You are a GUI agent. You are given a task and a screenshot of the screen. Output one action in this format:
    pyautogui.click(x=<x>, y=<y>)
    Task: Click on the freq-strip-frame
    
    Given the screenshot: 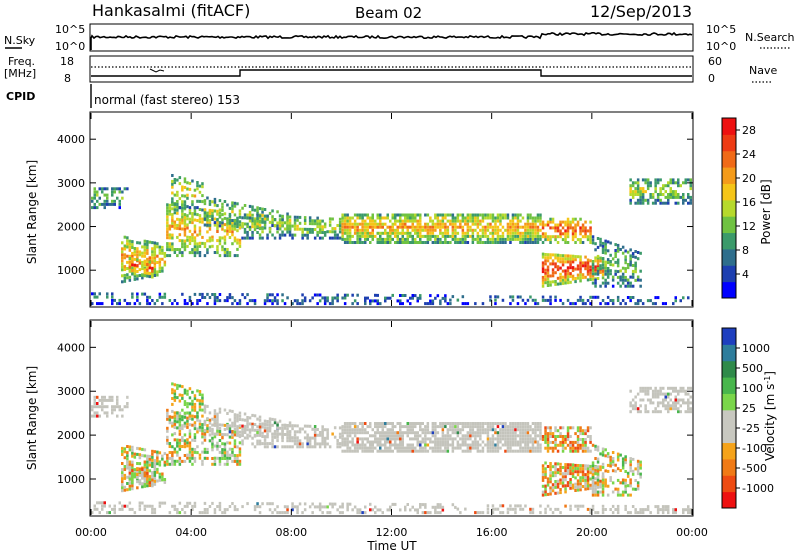 What is the action you would take?
    pyautogui.click(x=391, y=69)
    